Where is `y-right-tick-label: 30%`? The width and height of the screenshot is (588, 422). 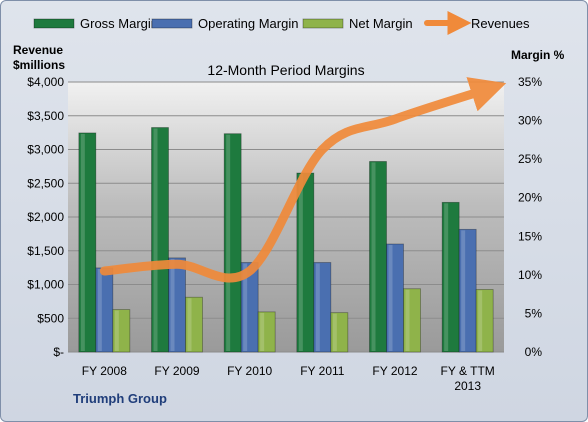
y-right-tick-label: 30% is located at coordinates (530, 121).